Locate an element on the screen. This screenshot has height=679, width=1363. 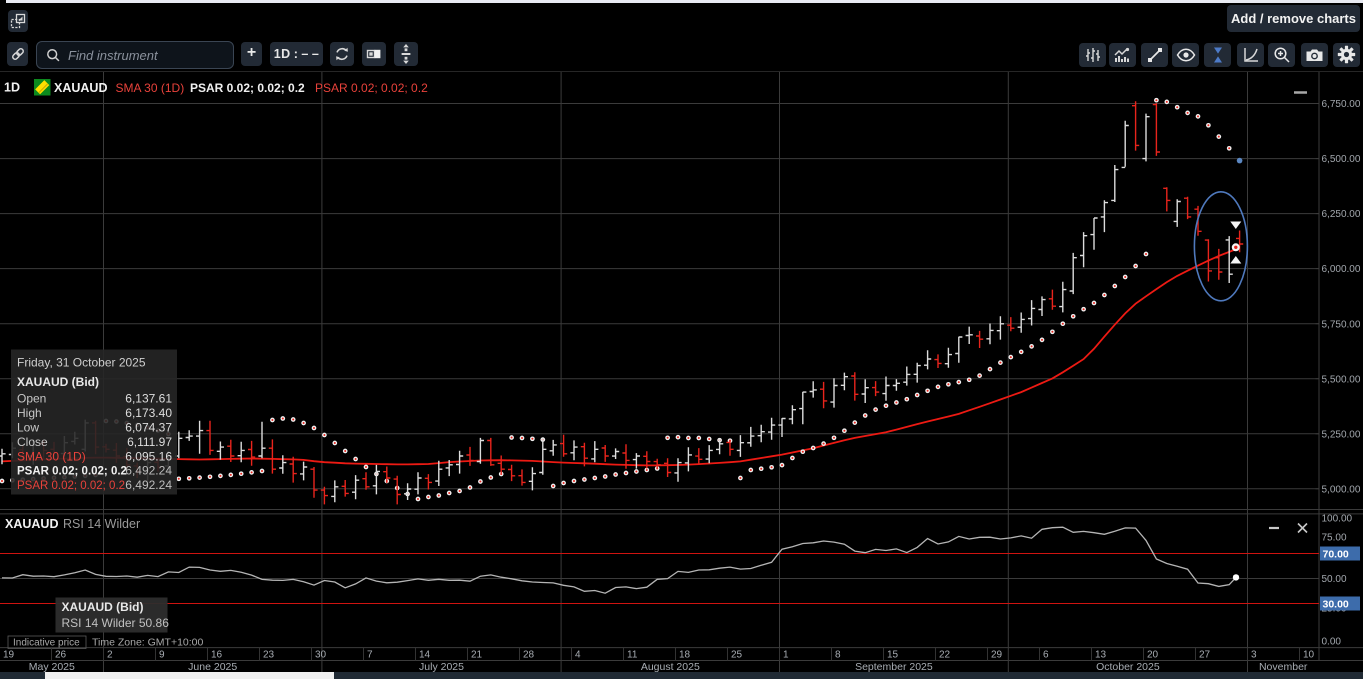
svg-text: 8 is located at coordinates (838, 655).